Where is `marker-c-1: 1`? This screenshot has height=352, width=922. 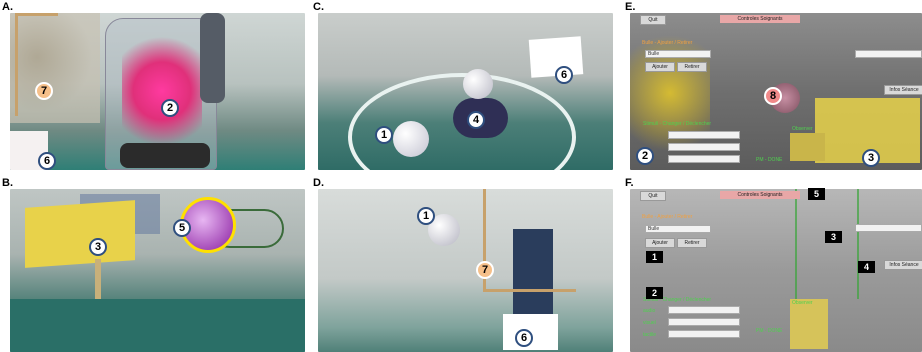 marker-c-1: 1 is located at coordinates (384, 135).